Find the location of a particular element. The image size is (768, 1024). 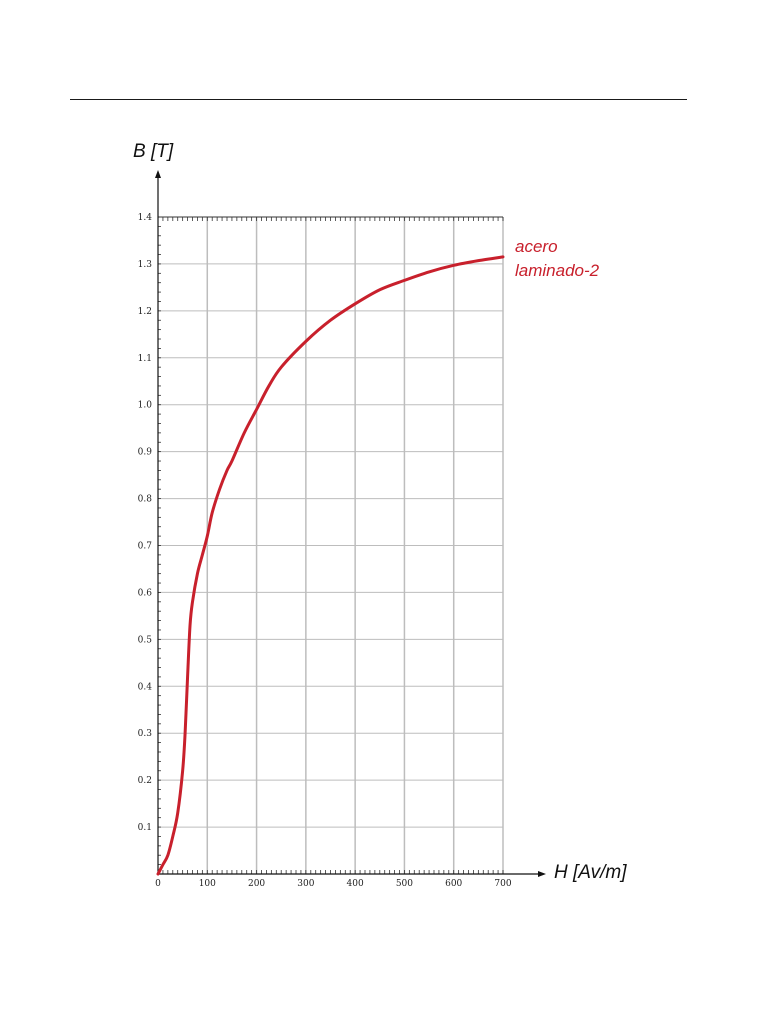

y-tick-label-0.9: 0.9 is located at coordinates (145, 453).